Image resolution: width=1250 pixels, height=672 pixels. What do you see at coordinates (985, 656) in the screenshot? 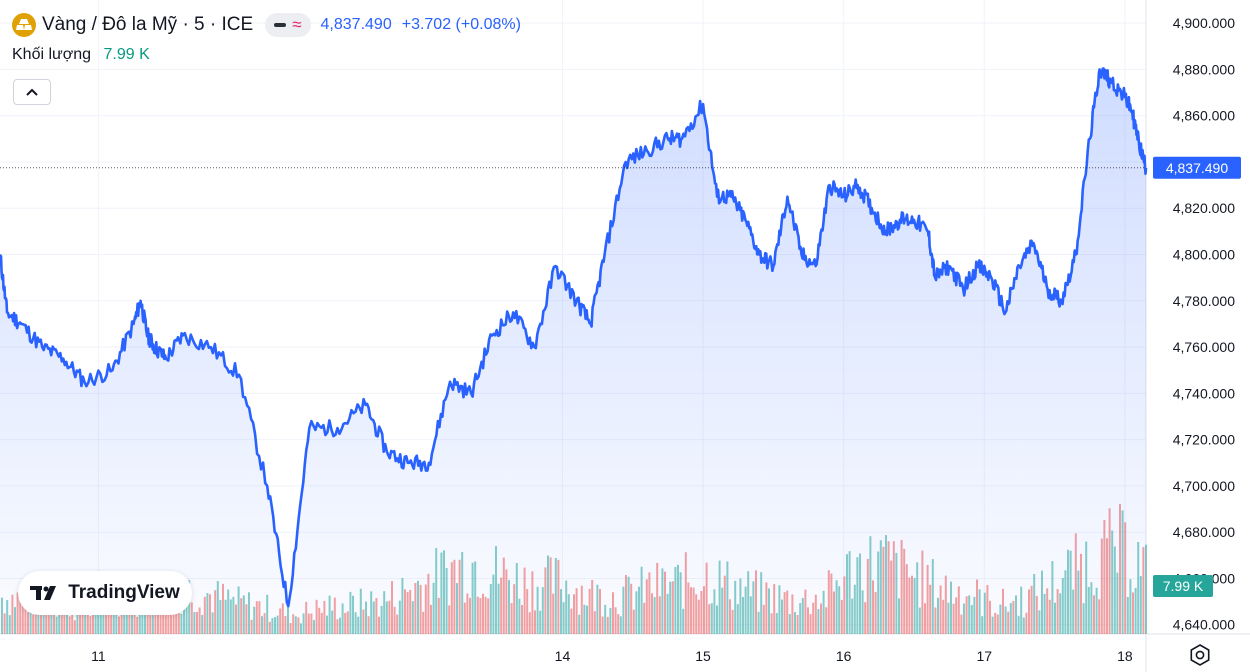
I see `x-tick-label: 17` at bounding box center [985, 656].